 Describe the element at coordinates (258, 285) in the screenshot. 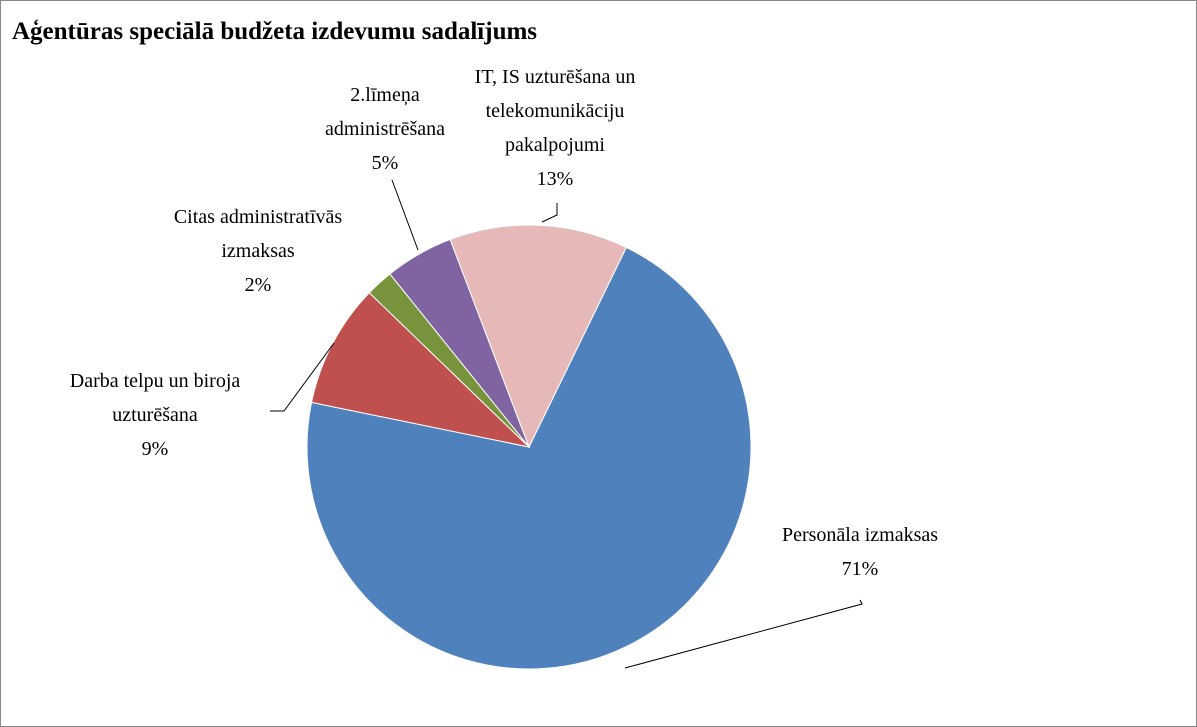

I see `value-label: 2%` at that location.